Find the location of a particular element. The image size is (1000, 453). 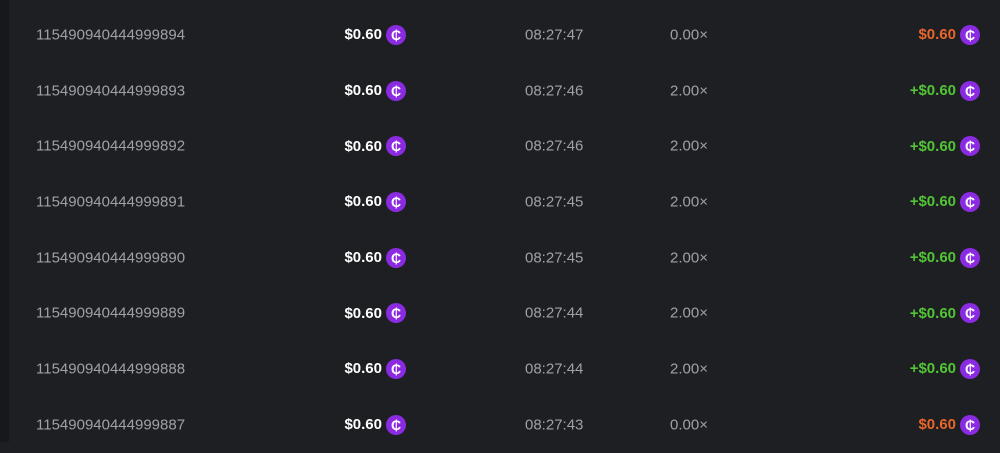

bet-id: 115490940444999889 is located at coordinates (111, 313).